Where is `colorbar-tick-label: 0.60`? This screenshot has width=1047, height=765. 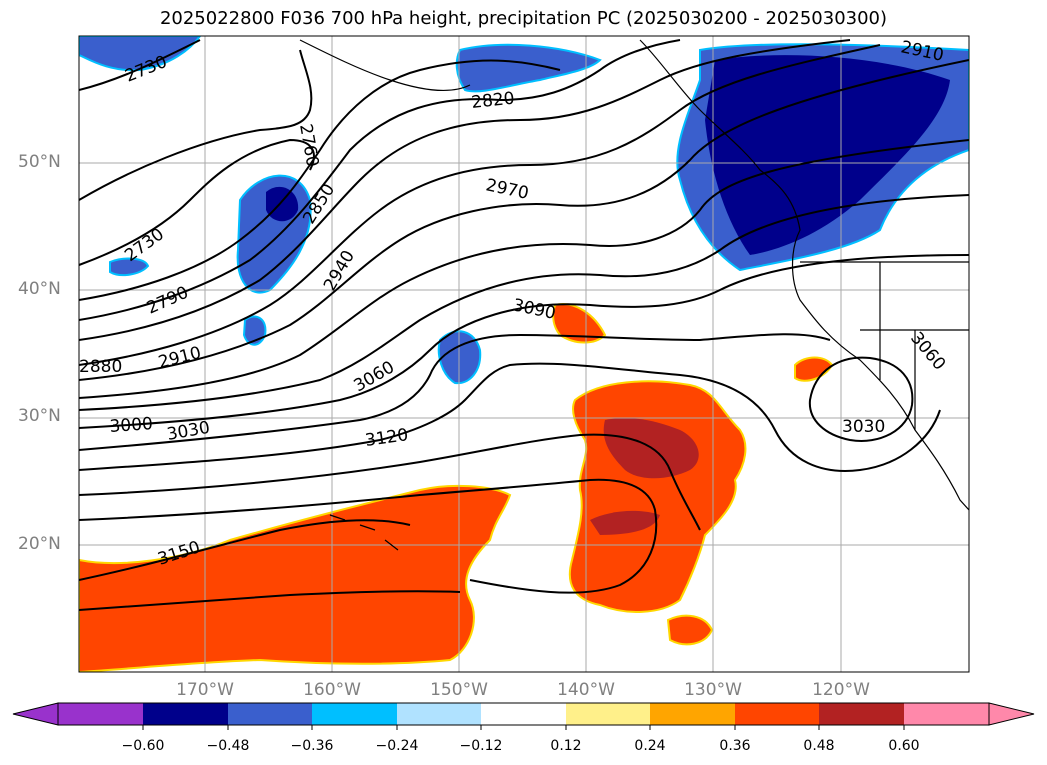
colorbar-tick-label: 0.60 is located at coordinates (904, 746).